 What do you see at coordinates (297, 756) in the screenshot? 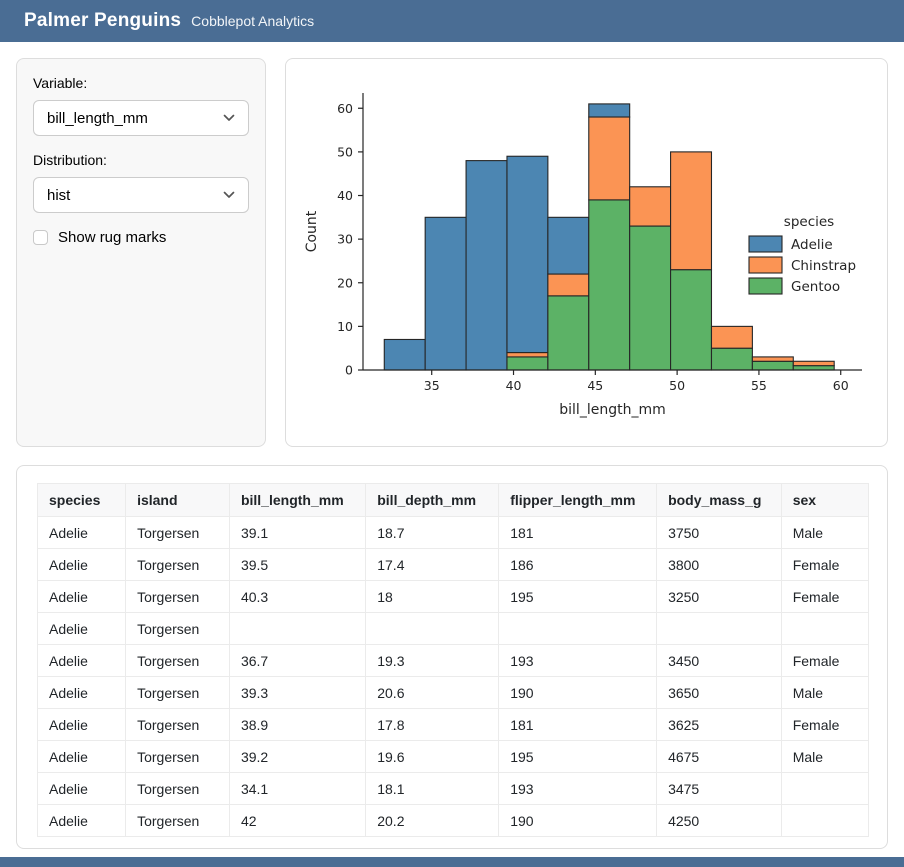
I see `table-cell: 39.2` at bounding box center [297, 756].